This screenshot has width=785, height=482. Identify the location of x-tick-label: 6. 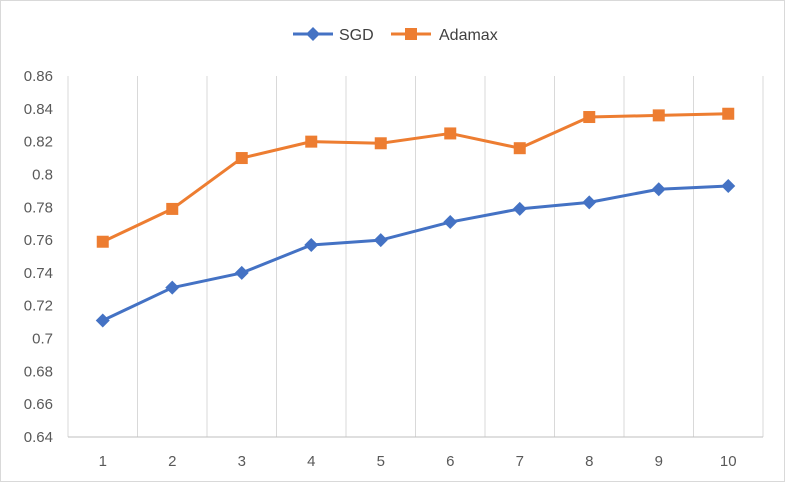
(450, 461).